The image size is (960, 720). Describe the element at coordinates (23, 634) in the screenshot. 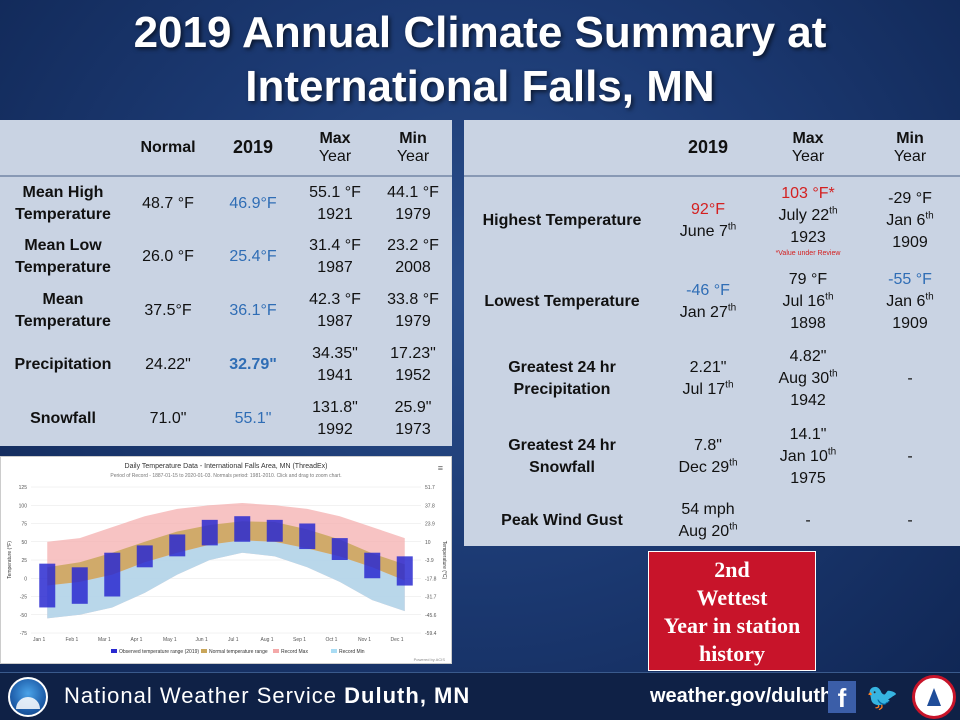

I see `y-tick-label: -75` at that location.